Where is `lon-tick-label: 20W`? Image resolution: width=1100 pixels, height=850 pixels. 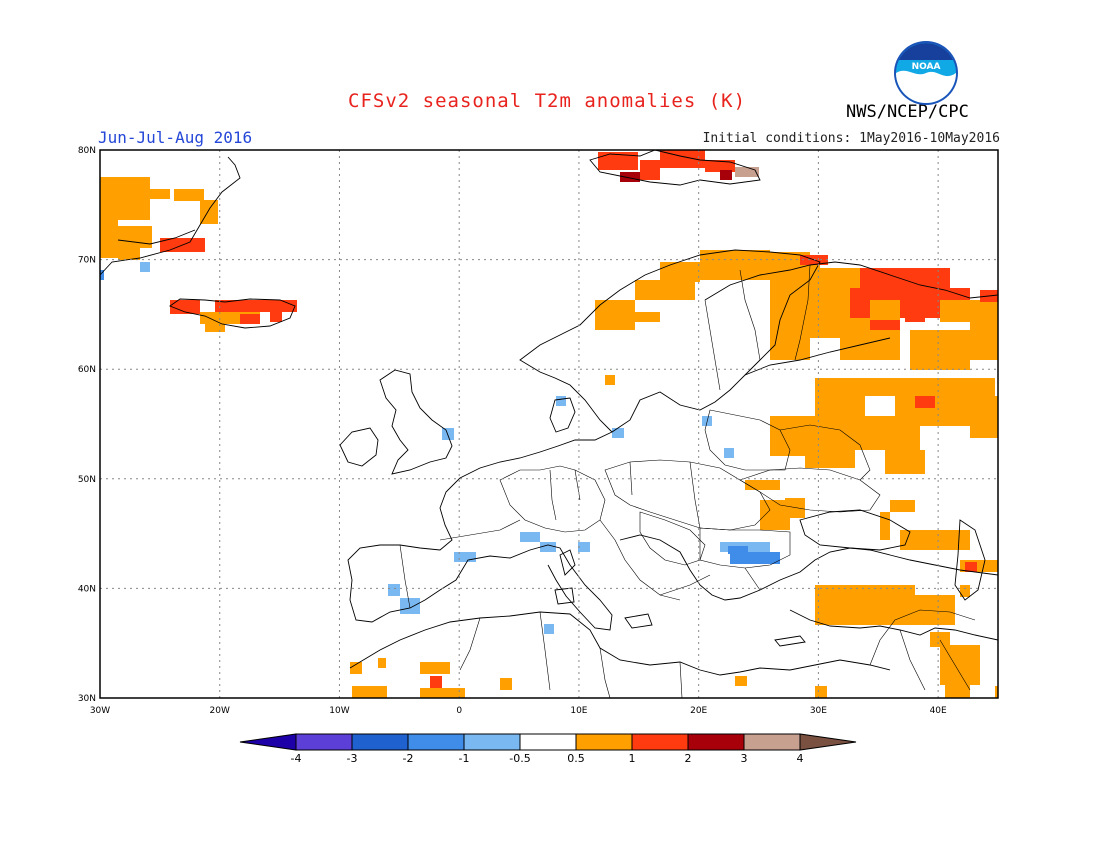
lon-tick-label: 20W is located at coordinates (220, 711).